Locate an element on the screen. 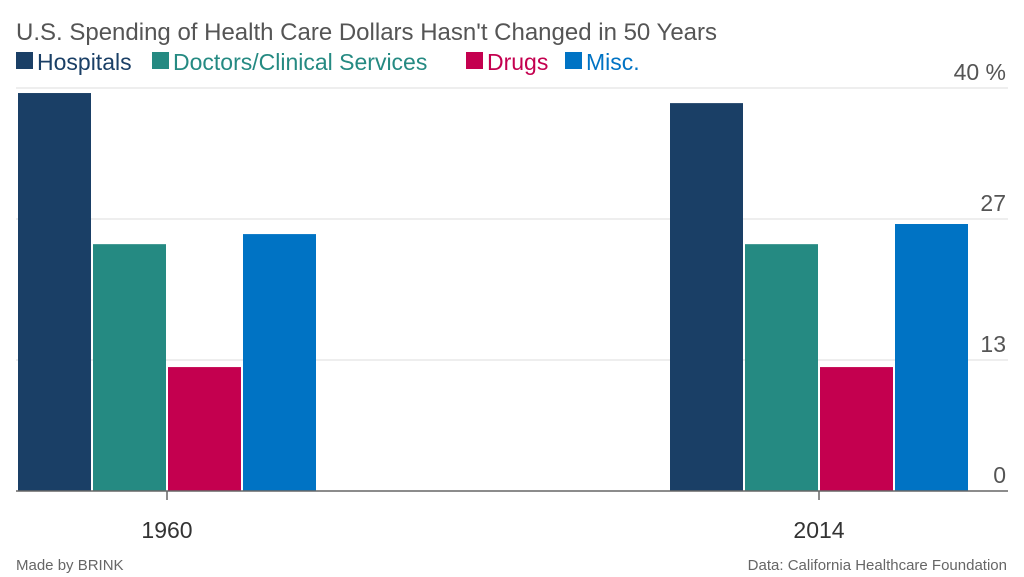  bar-1960-doctors-clinical-services is located at coordinates (129, 367).